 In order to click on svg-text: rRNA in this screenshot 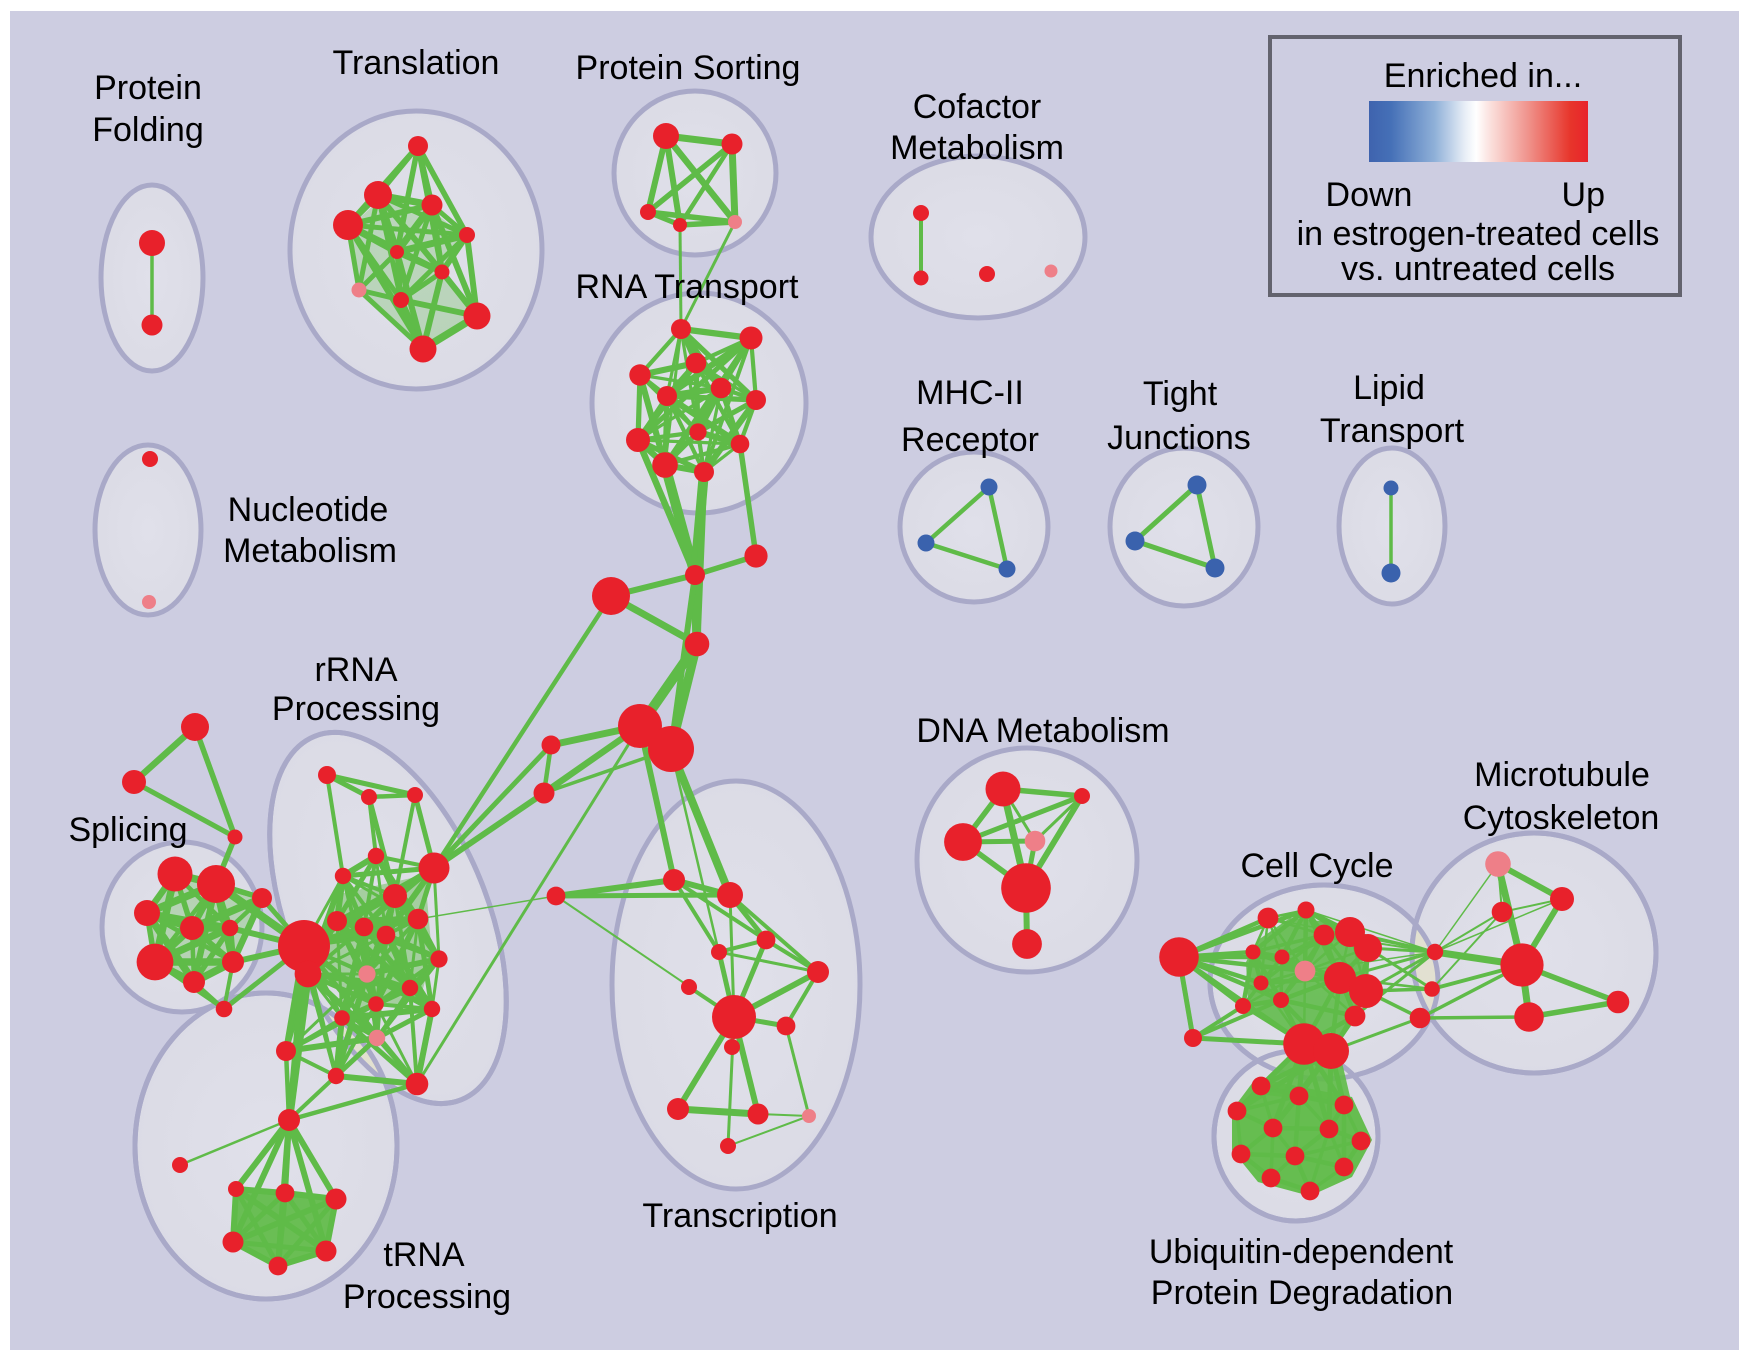, I will do `click(355, 670)`.